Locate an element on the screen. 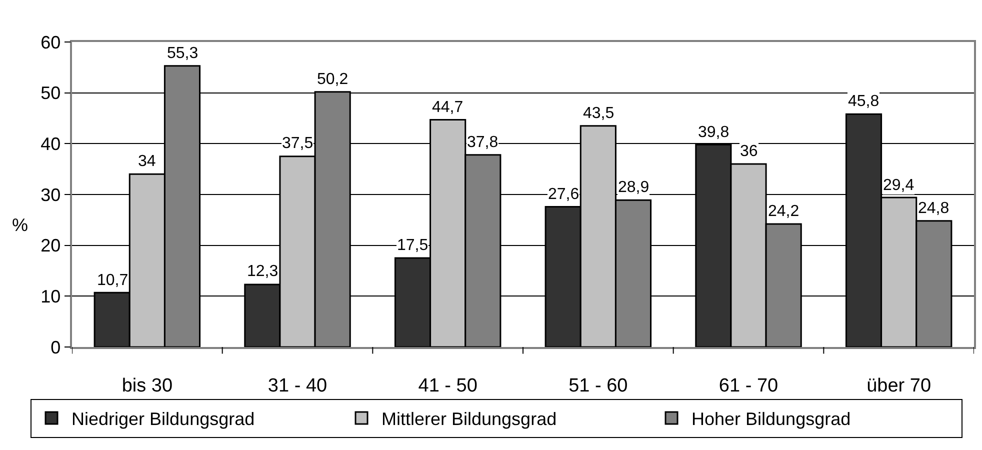 The image size is (982, 450). x-tick-label: bis 30 is located at coordinates (147, 386).